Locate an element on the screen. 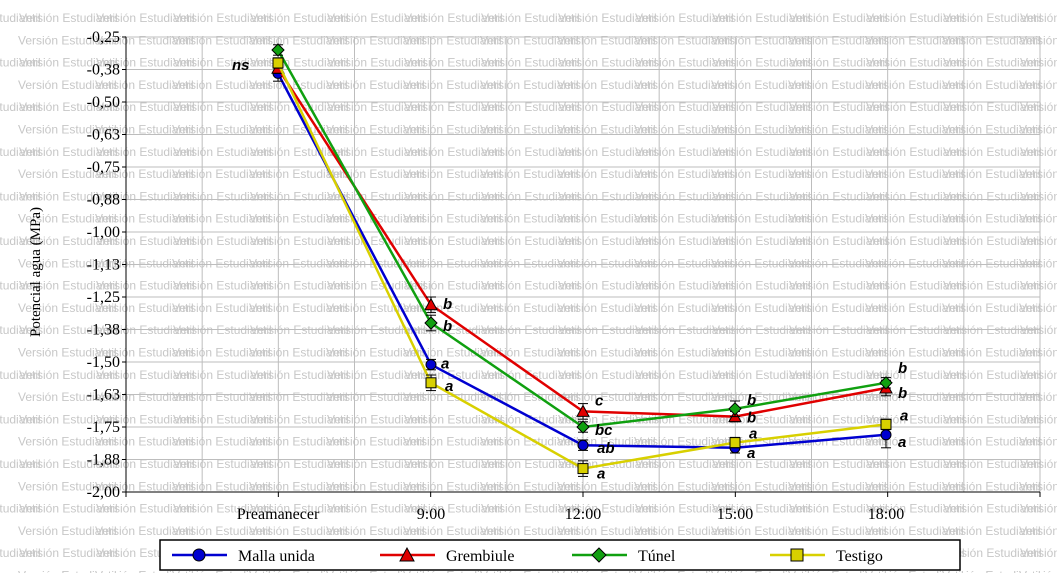 Image resolution: width=1057 pixels, height=573 pixels. significance-label: c is located at coordinates (599, 400).